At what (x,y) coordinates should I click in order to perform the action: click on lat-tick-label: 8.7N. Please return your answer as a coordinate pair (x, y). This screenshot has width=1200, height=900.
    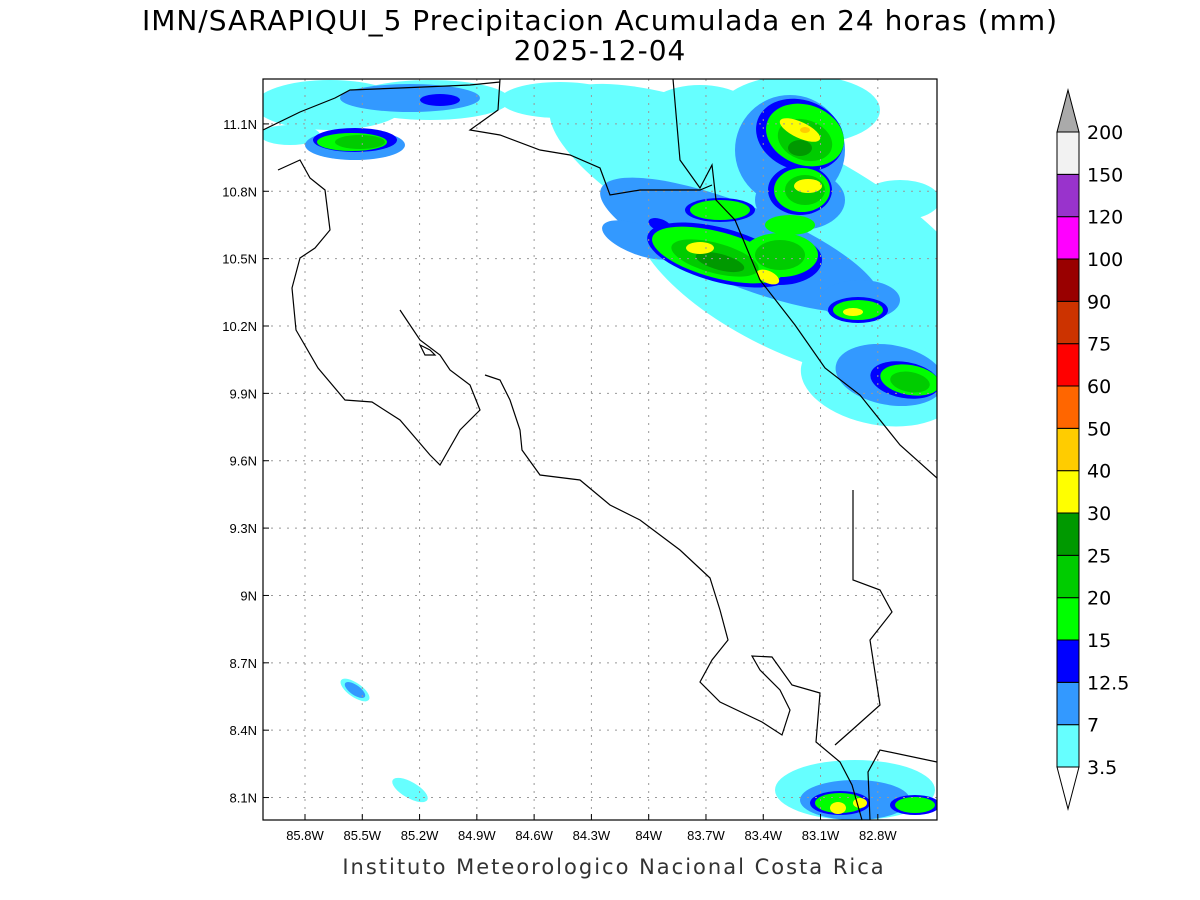
    Looking at the image, I should click on (243, 663).